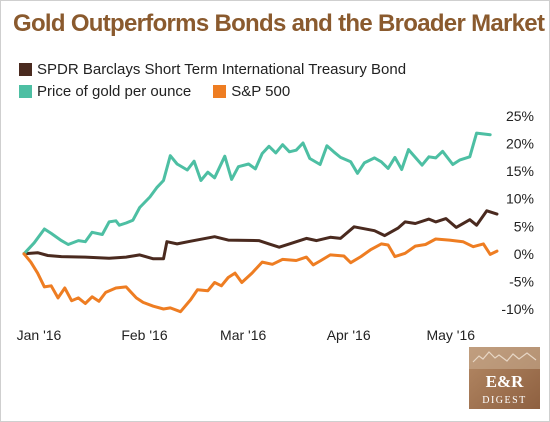  What do you see at coordinates (520, 144) in the screenshot?
I see `y-tick-label: 20%` at bounding box center [520, 144].